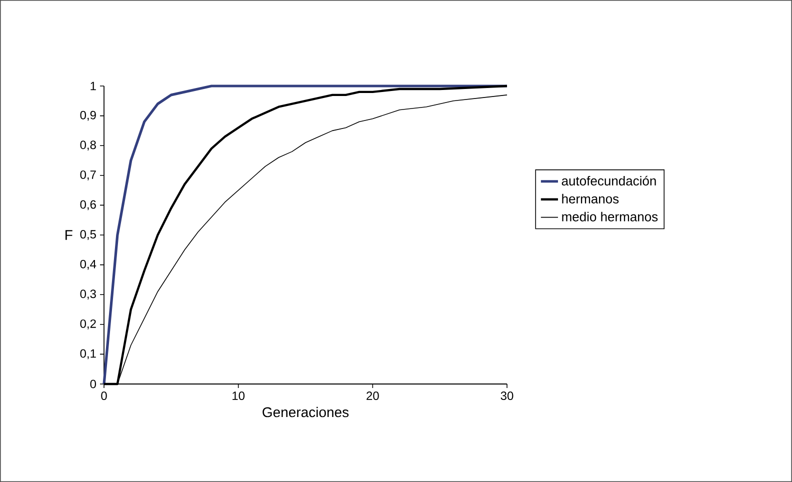 The height and width of the screenshot is (482, 792). Describe the element at coordinates (610, 217) in the screenshot. I see `legend-label: medio hermanos` at that location.